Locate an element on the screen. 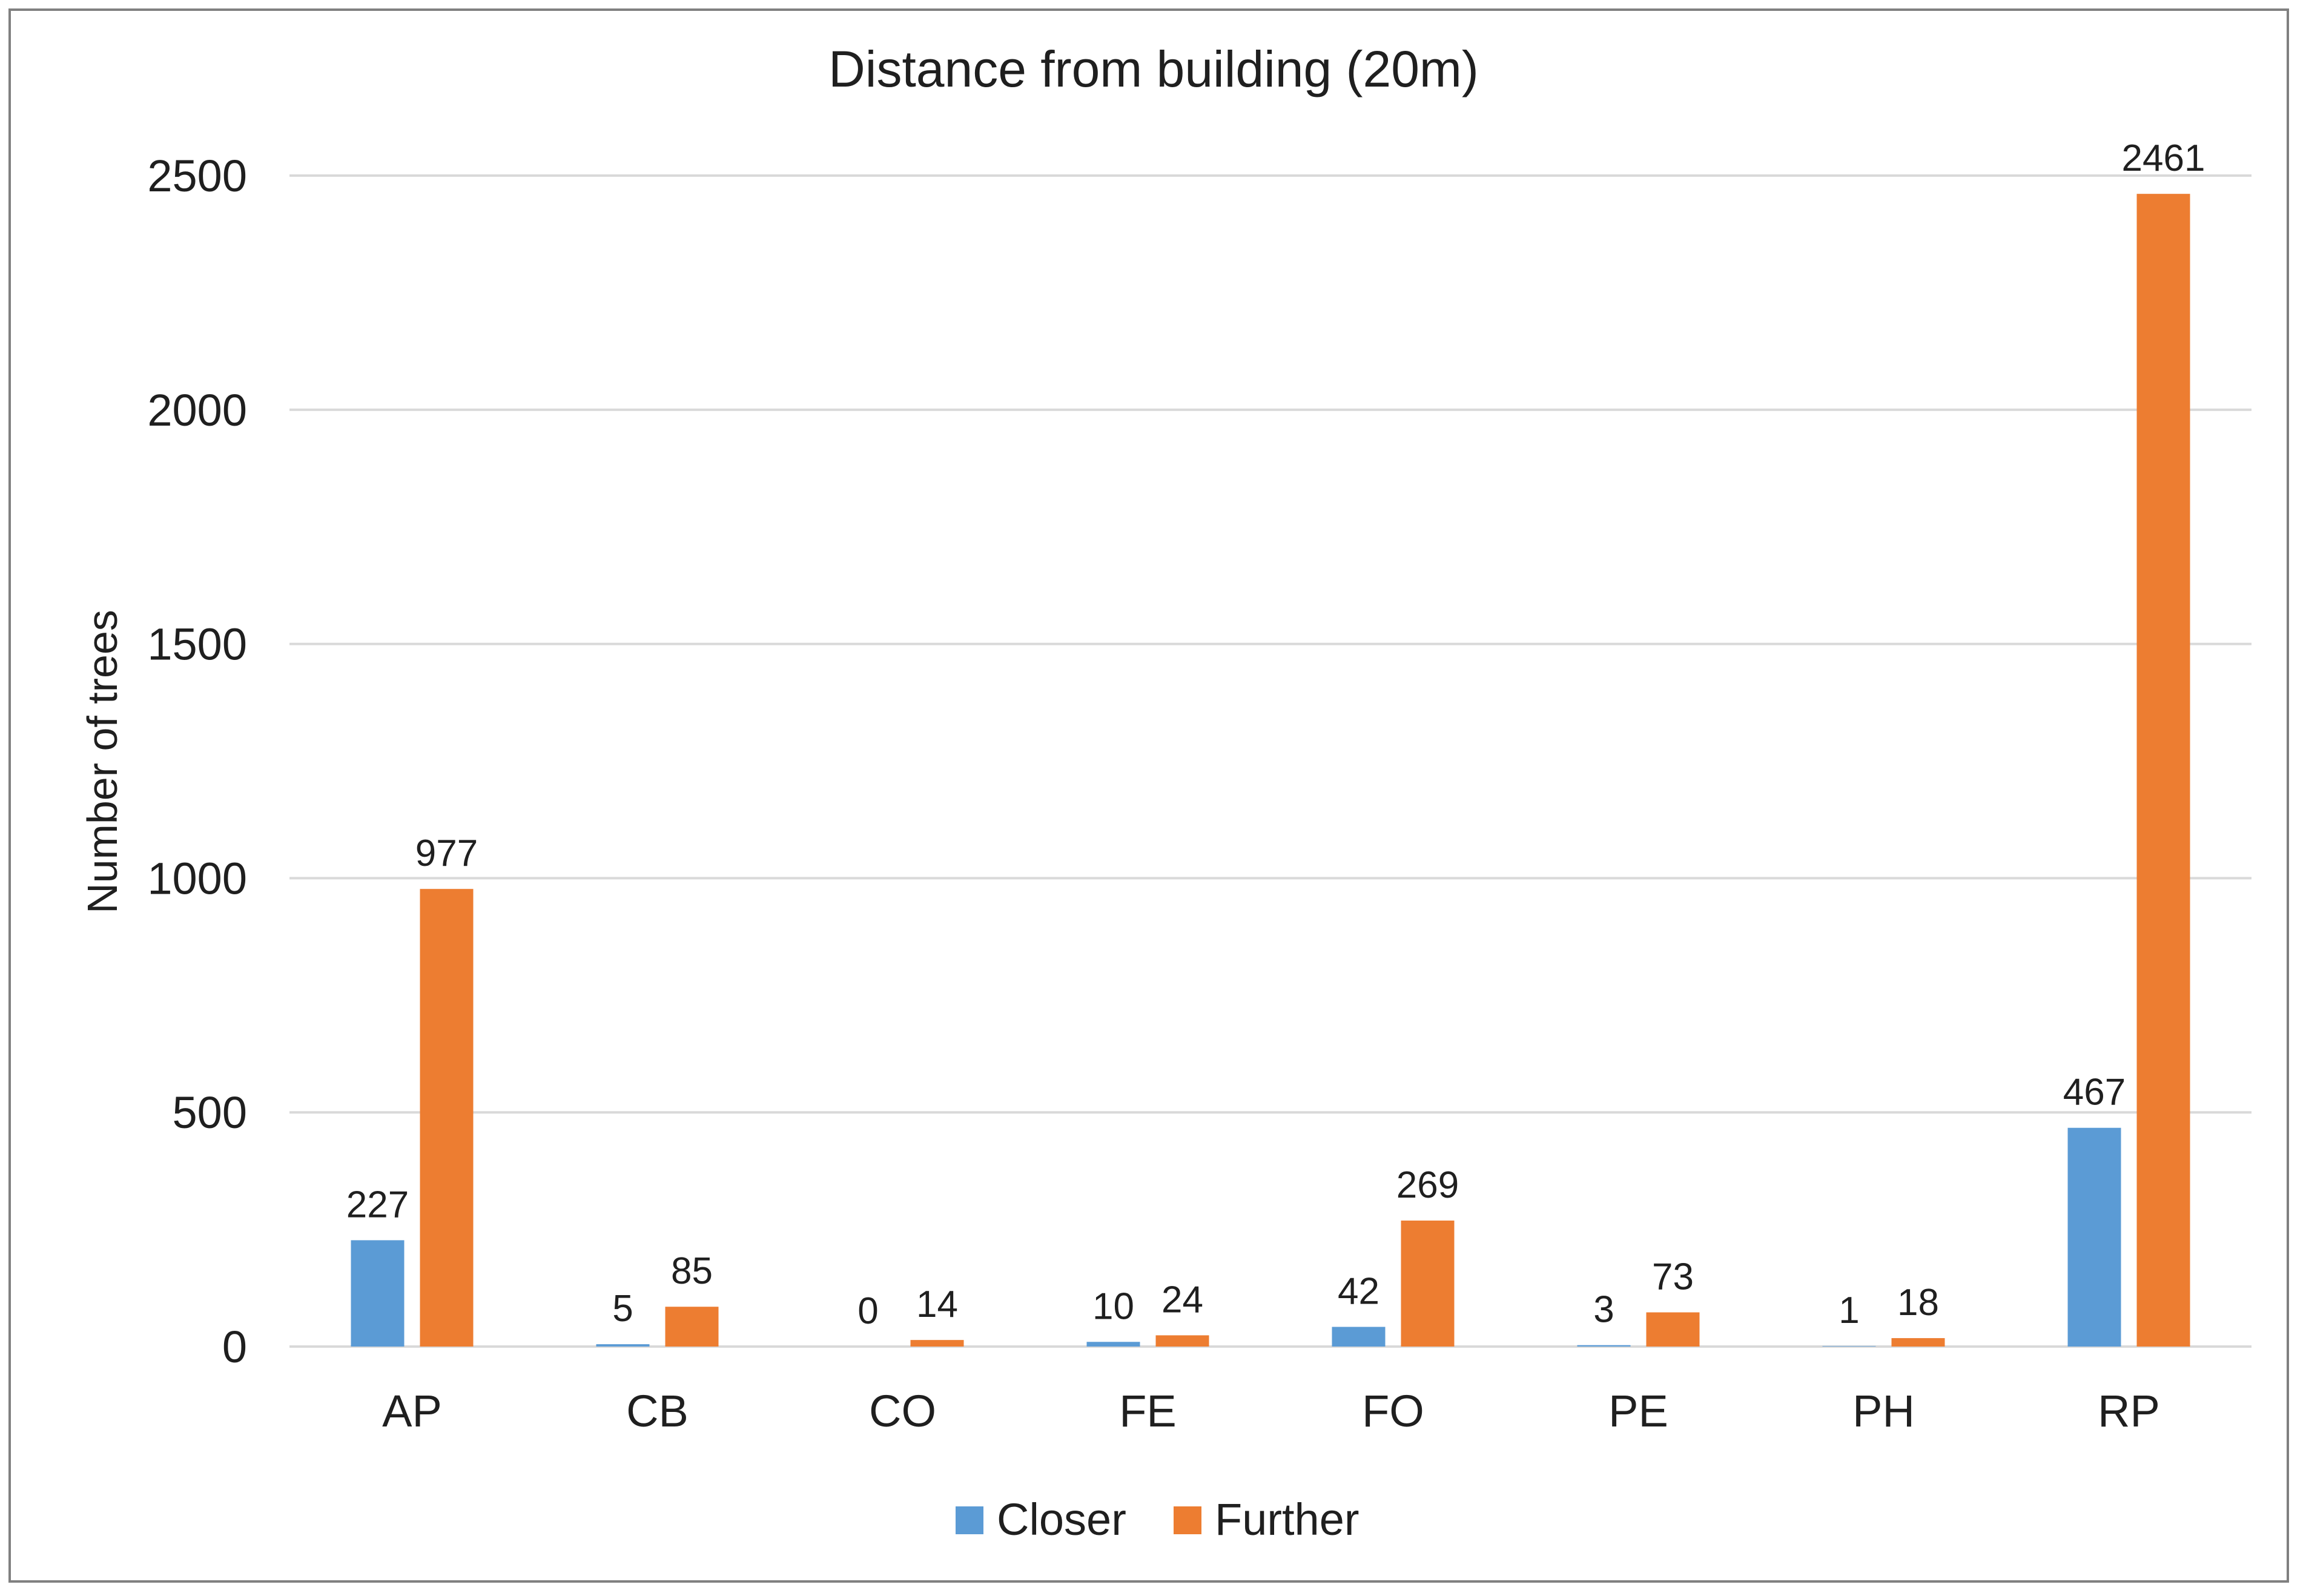 The image size is (2306, 1596). y-tick-label: 1000 is located at coordinates (197, 878).